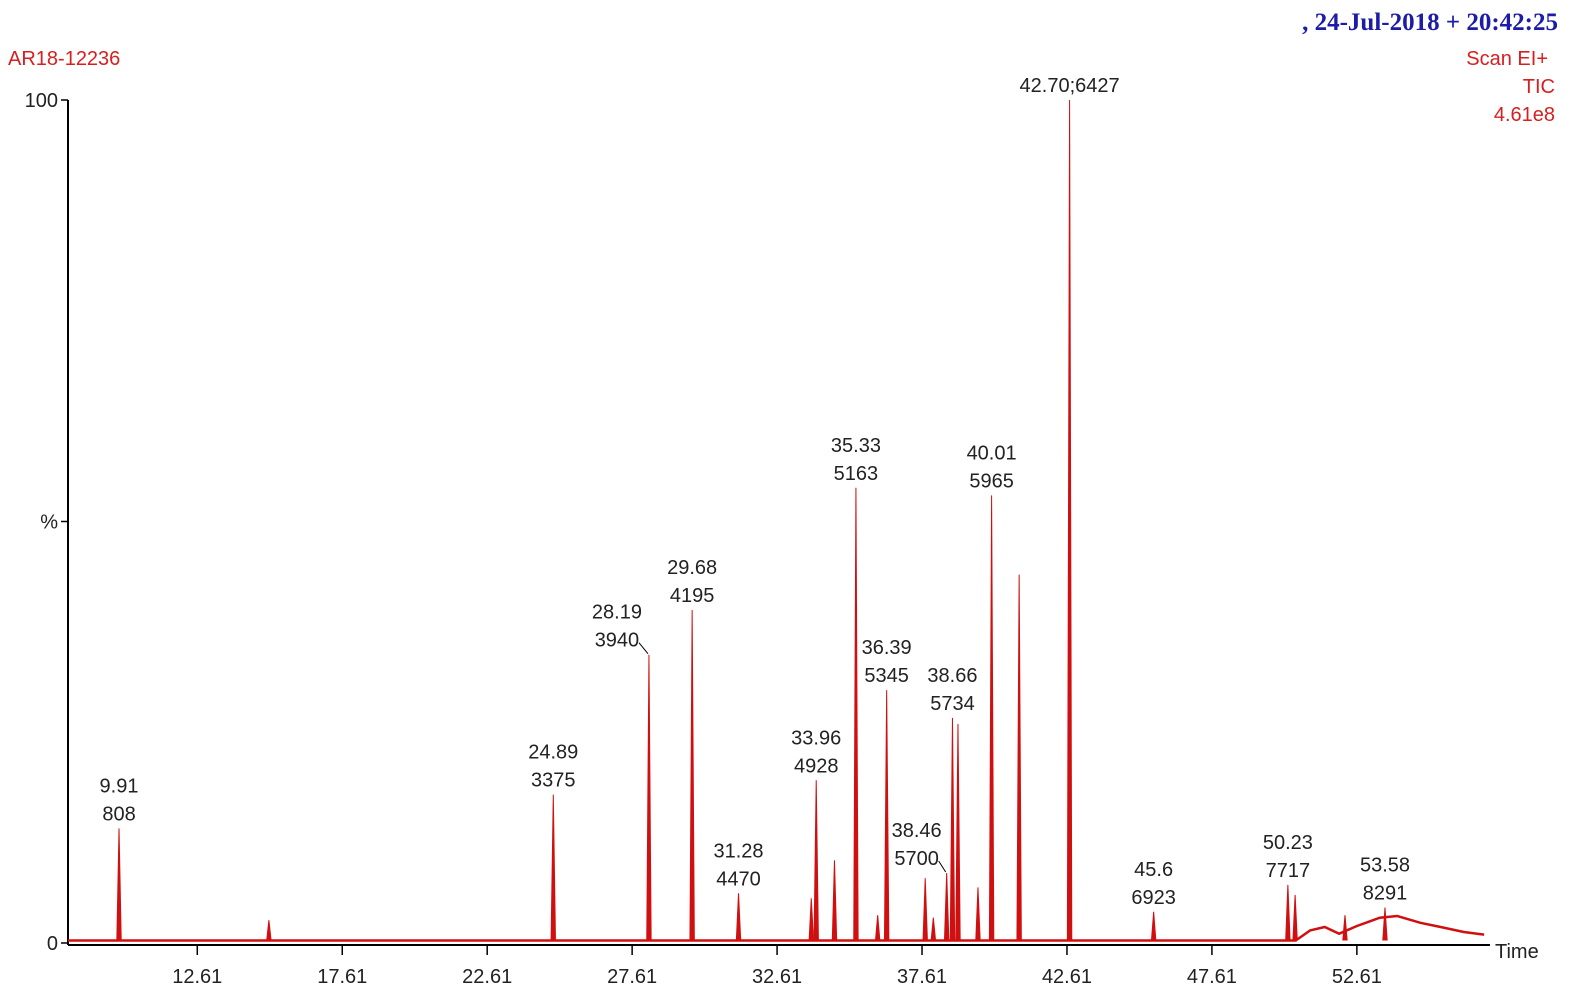  What do you see at coordinates (692, 596) in the screenshot?
I see `peak-scan: 4195` at bounding box center [692, 596].